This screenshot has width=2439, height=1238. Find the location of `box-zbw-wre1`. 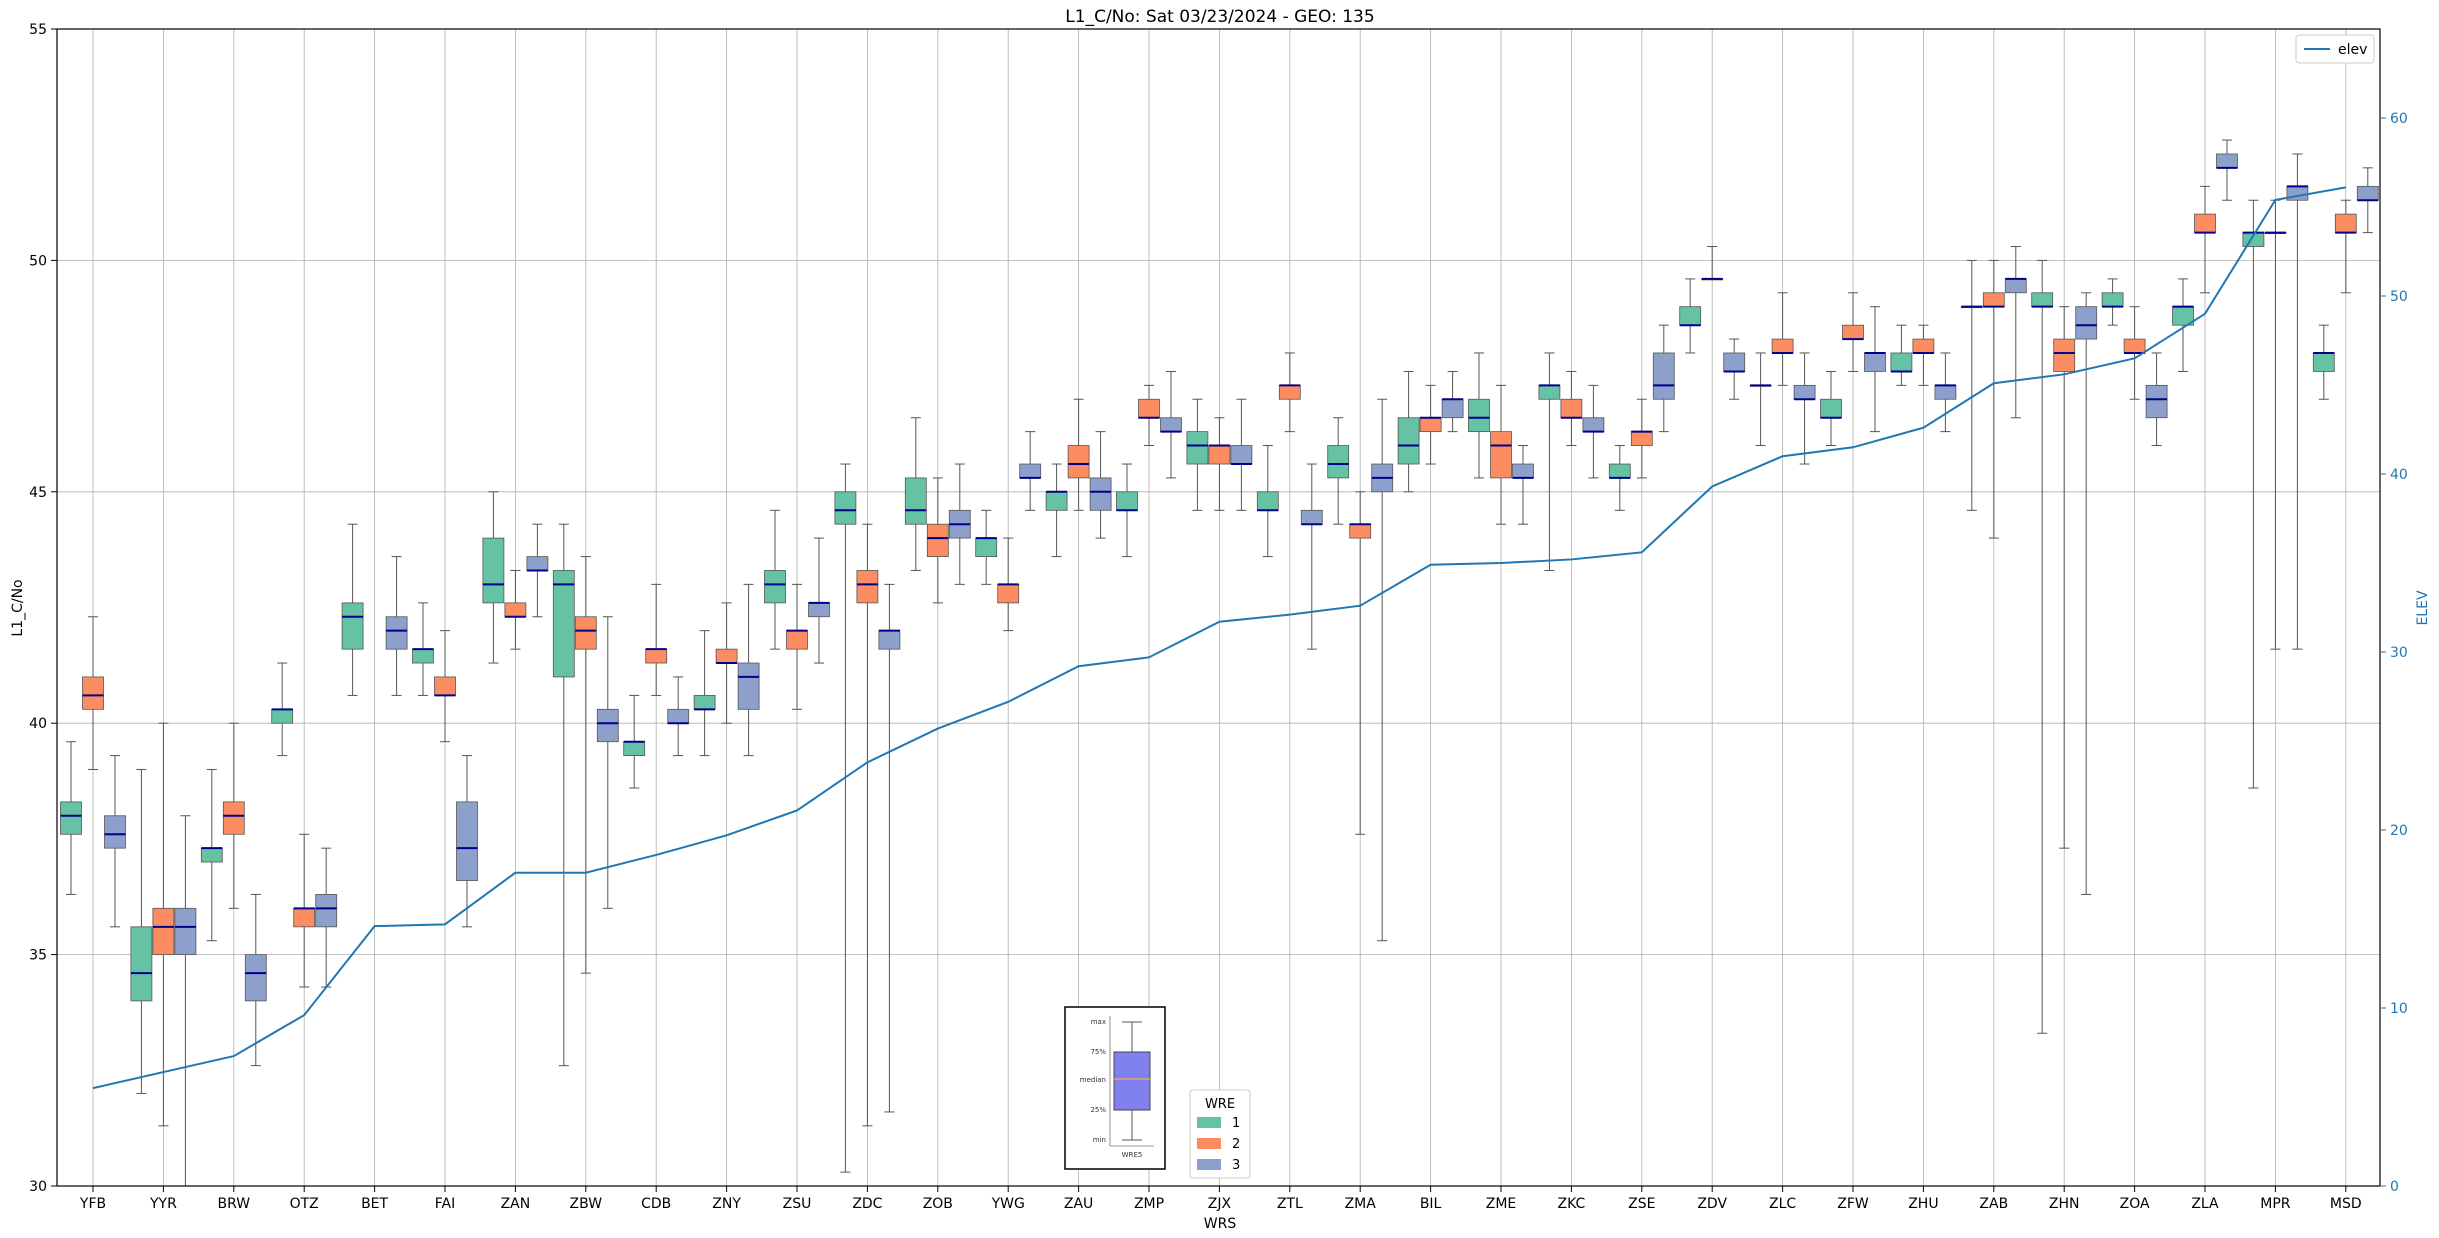

box-zbw-wre1 is located at coordinates (563, 795).